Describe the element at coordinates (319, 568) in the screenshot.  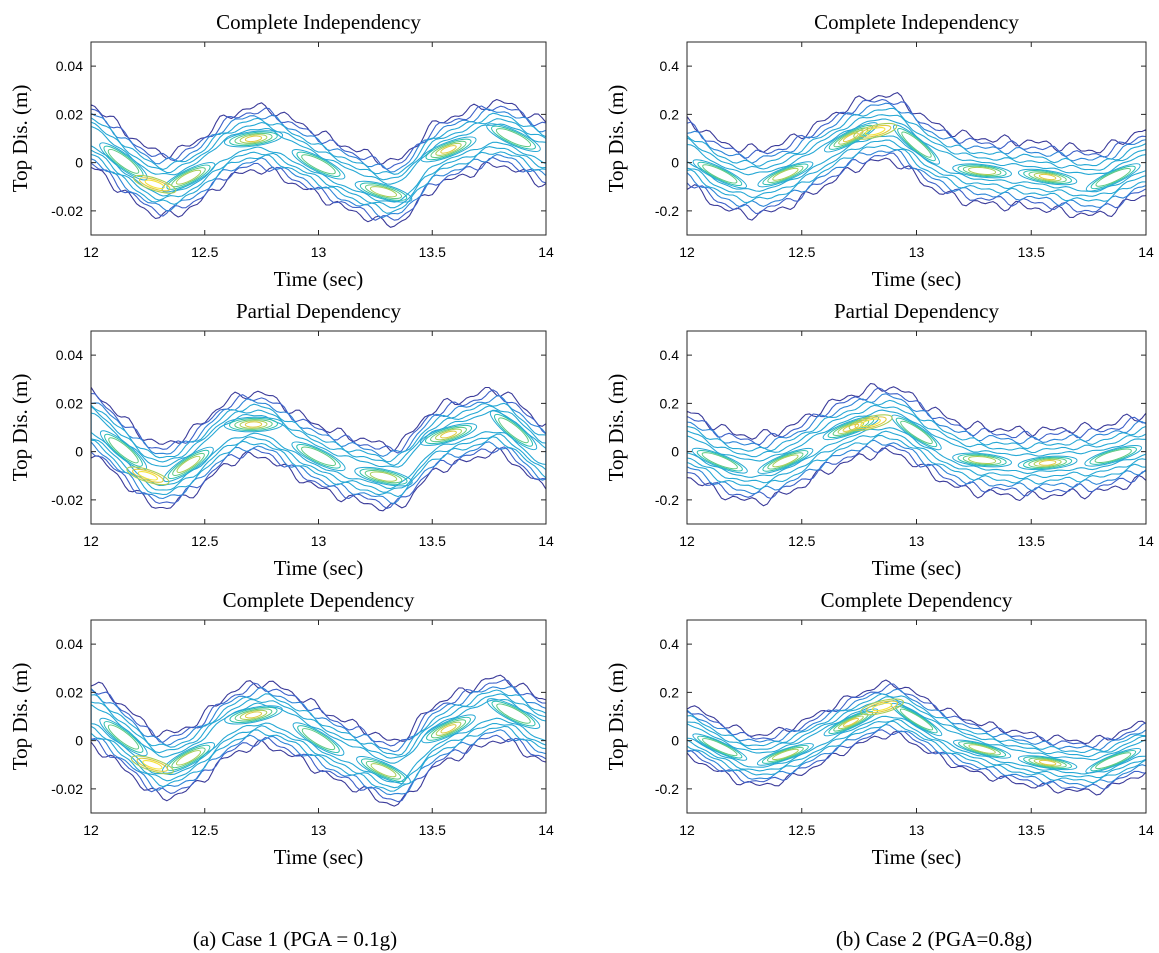
I see `x-axis-label: Time (sec)` at that location.